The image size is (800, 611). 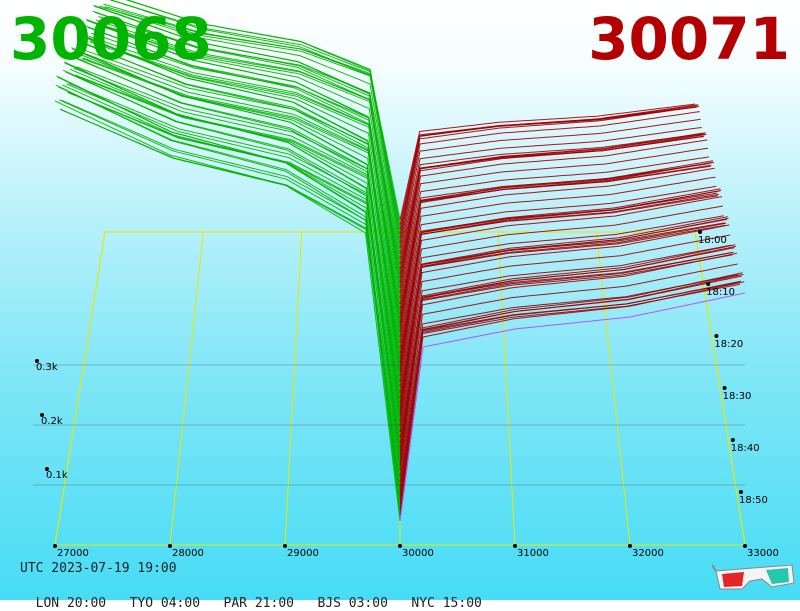 I want to click on time-tick-label: 18:10, so click(x=720, y=292).